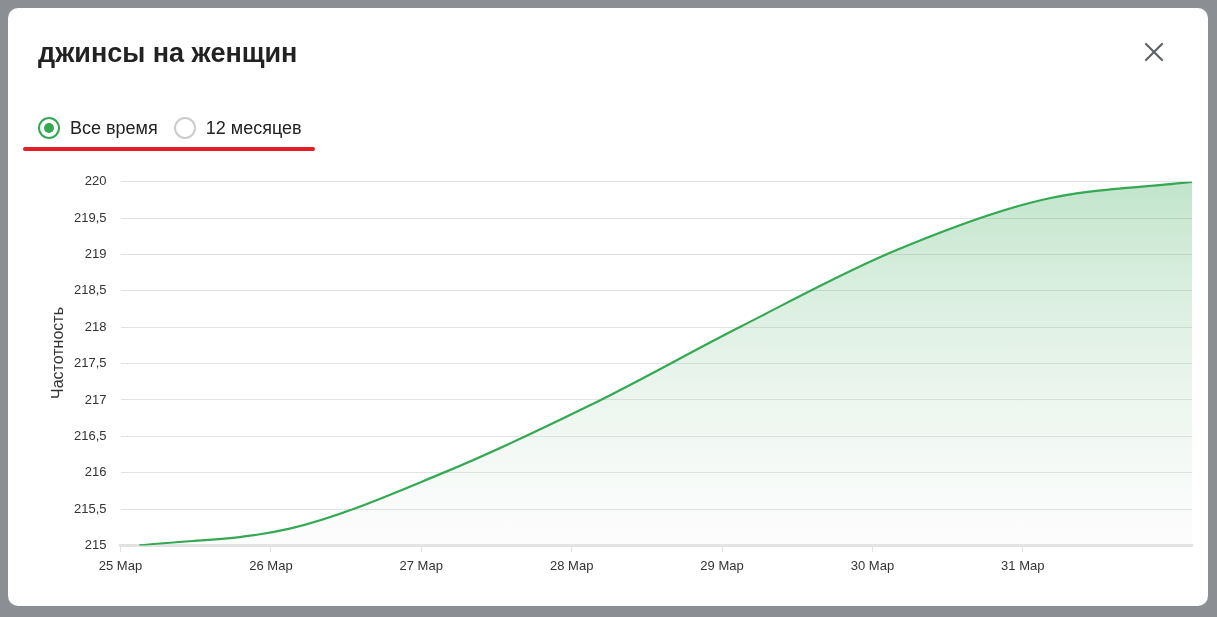  What do you see at coordinates (95, 326) in the screenshot?
I see `y-tick-label: 218` at bounding box center [95, 326].